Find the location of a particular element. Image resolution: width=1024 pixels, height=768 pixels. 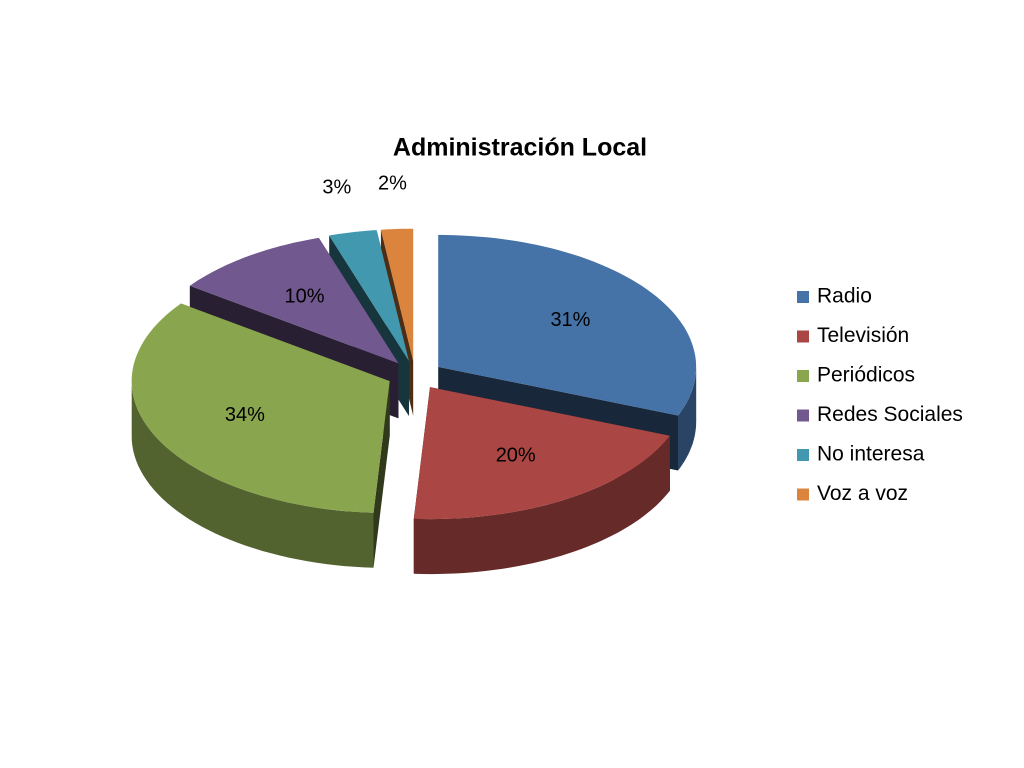

chart-title: Administración Local is located at coordinates (520, 148).